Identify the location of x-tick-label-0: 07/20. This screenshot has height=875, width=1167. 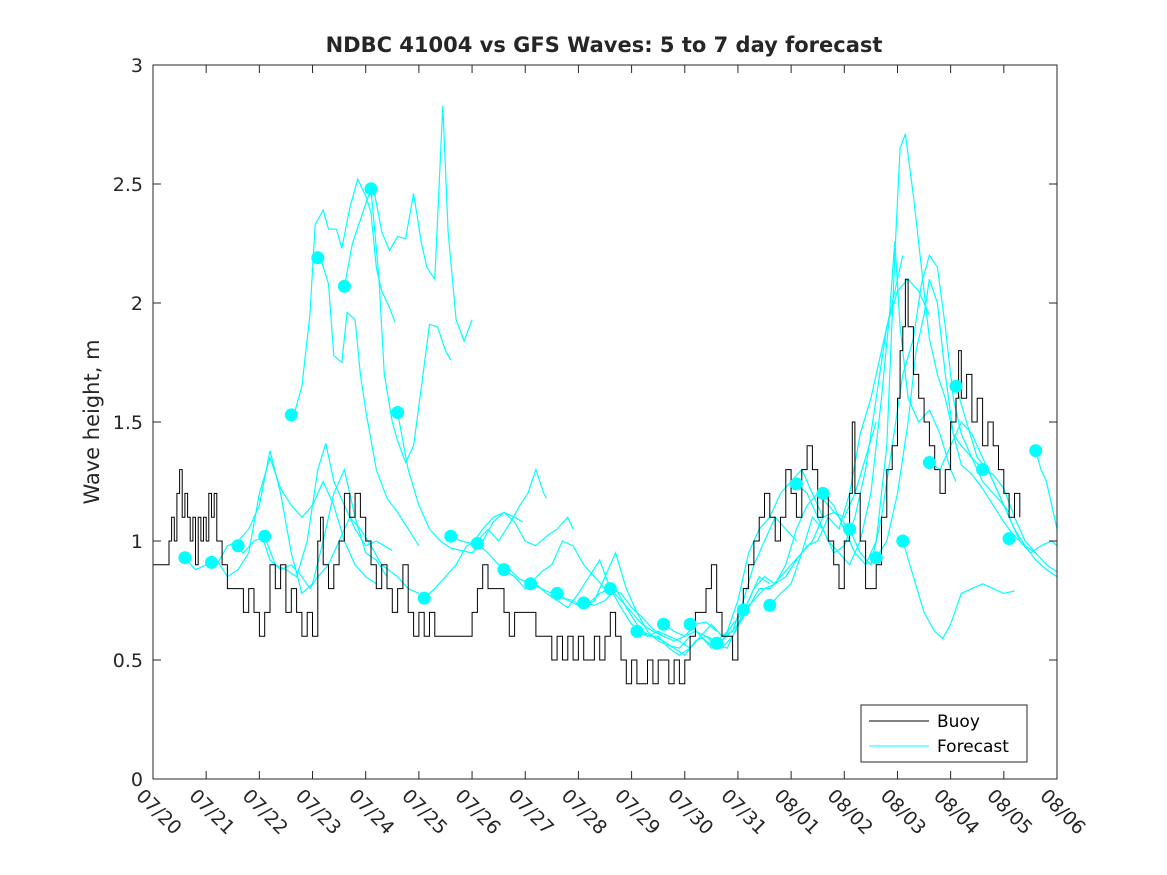
(158, 812).